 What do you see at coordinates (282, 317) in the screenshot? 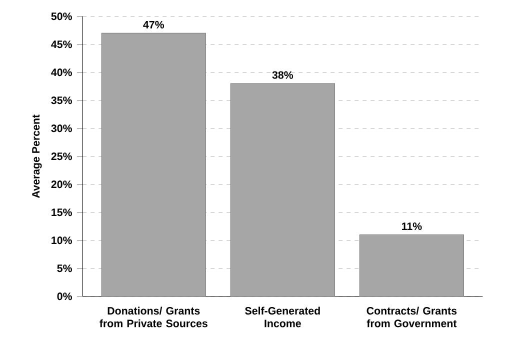
I see `x-tick-label: Self-Generated Income` at bounding box center [282, 317].